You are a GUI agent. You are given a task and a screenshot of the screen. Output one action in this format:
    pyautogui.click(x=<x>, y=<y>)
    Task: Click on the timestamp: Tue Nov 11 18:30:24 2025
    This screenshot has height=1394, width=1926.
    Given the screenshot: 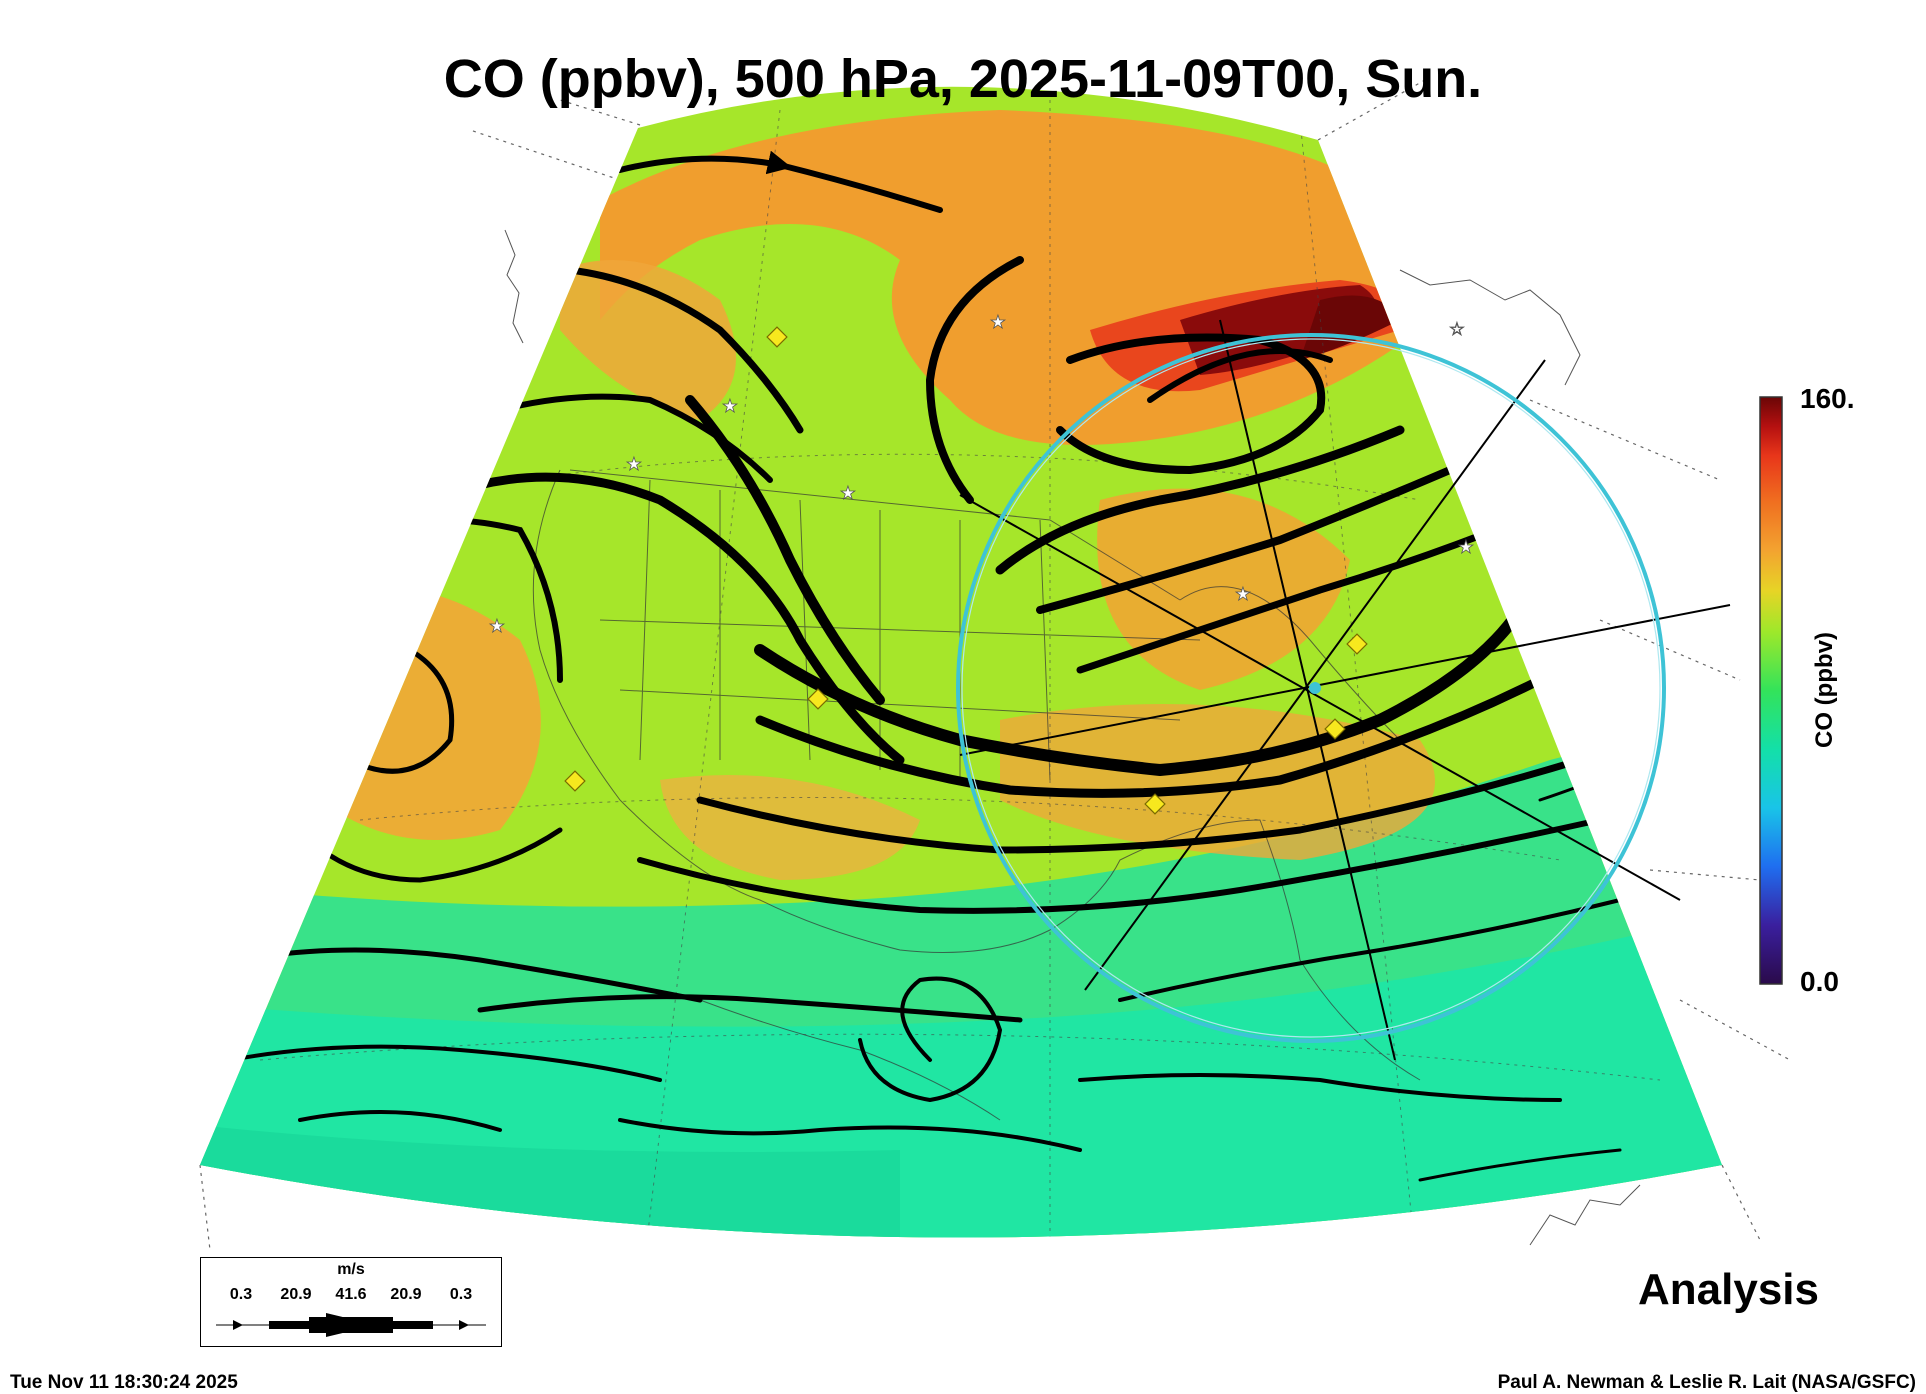 What is the action you would take?
    pyautogui.click(x=124, y=1382)
    